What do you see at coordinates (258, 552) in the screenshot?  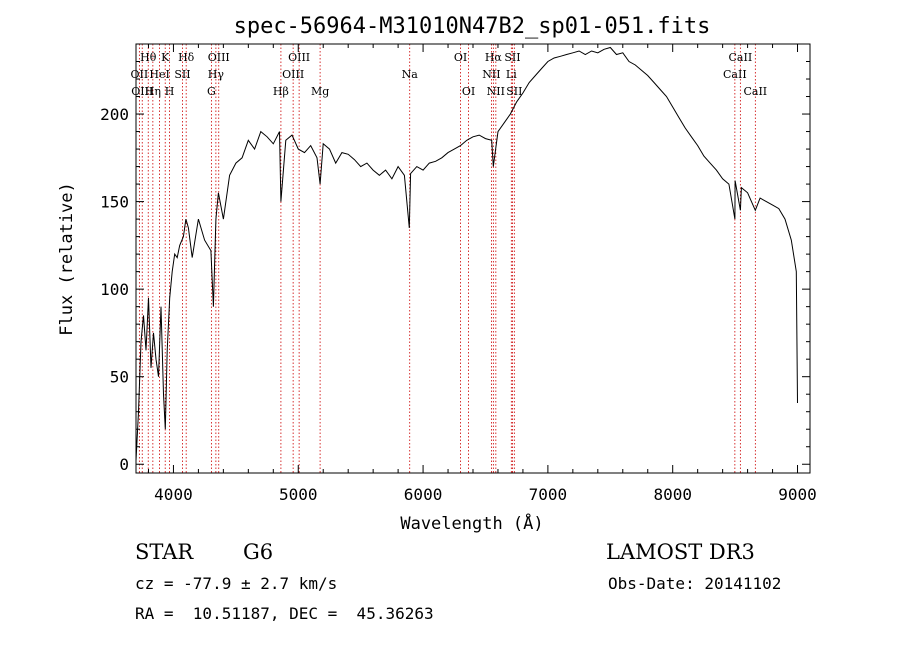 I see `object-subclass: G6` at bounding box center [258, 552].